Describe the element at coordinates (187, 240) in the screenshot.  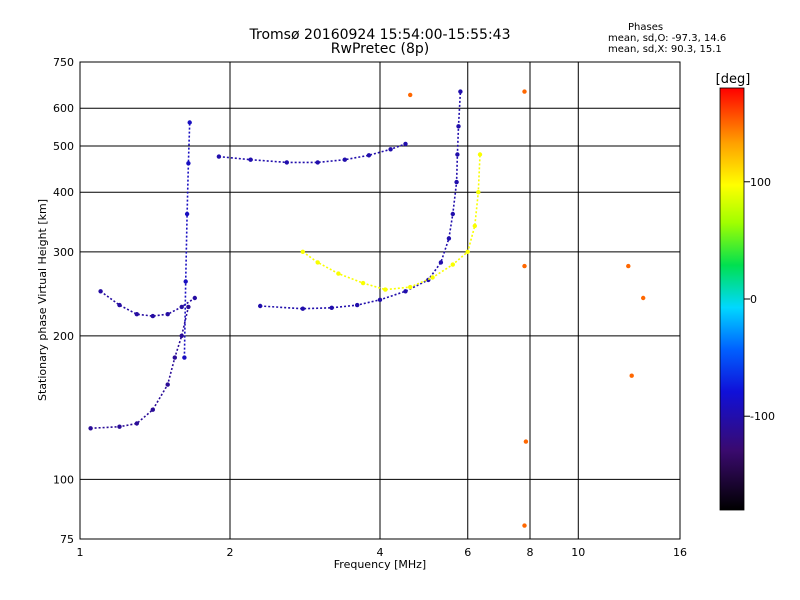
I see `series-spread-vertical` at that location.